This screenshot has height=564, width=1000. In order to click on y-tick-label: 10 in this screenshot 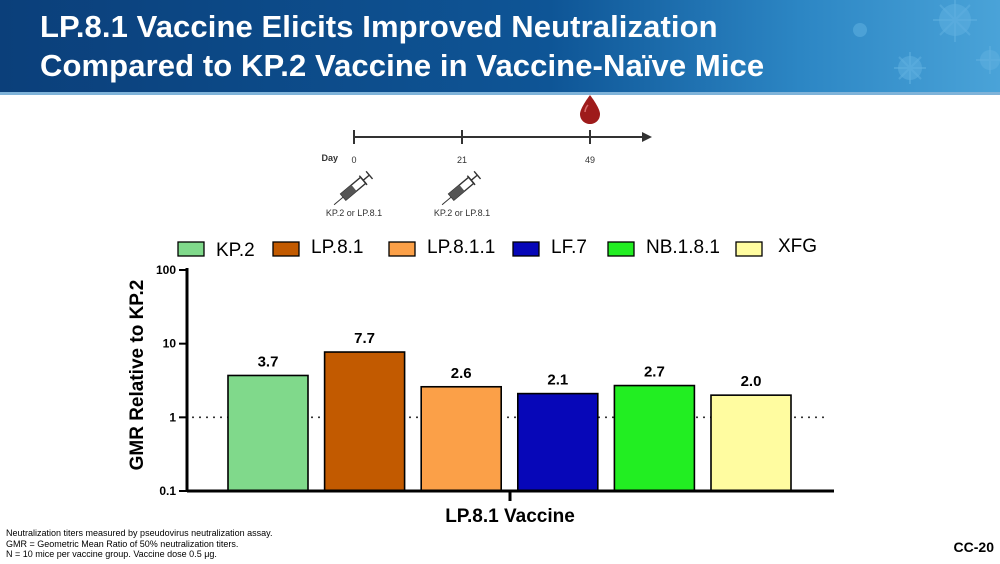, I will do `click(170, 344)`.